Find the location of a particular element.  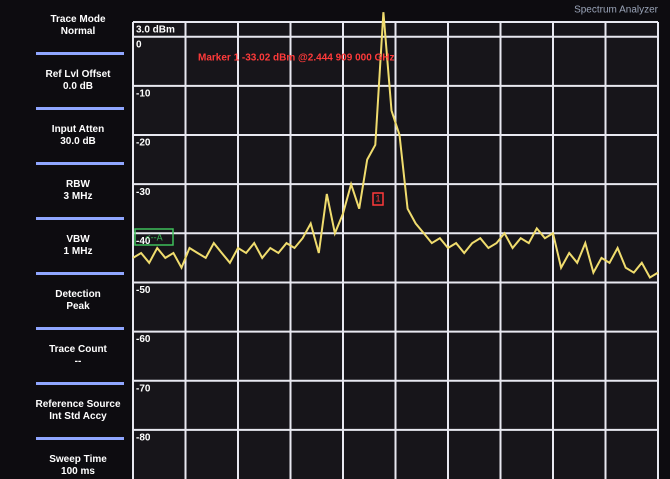

y-tick-label: -20 is located at coordinates (143, 143).